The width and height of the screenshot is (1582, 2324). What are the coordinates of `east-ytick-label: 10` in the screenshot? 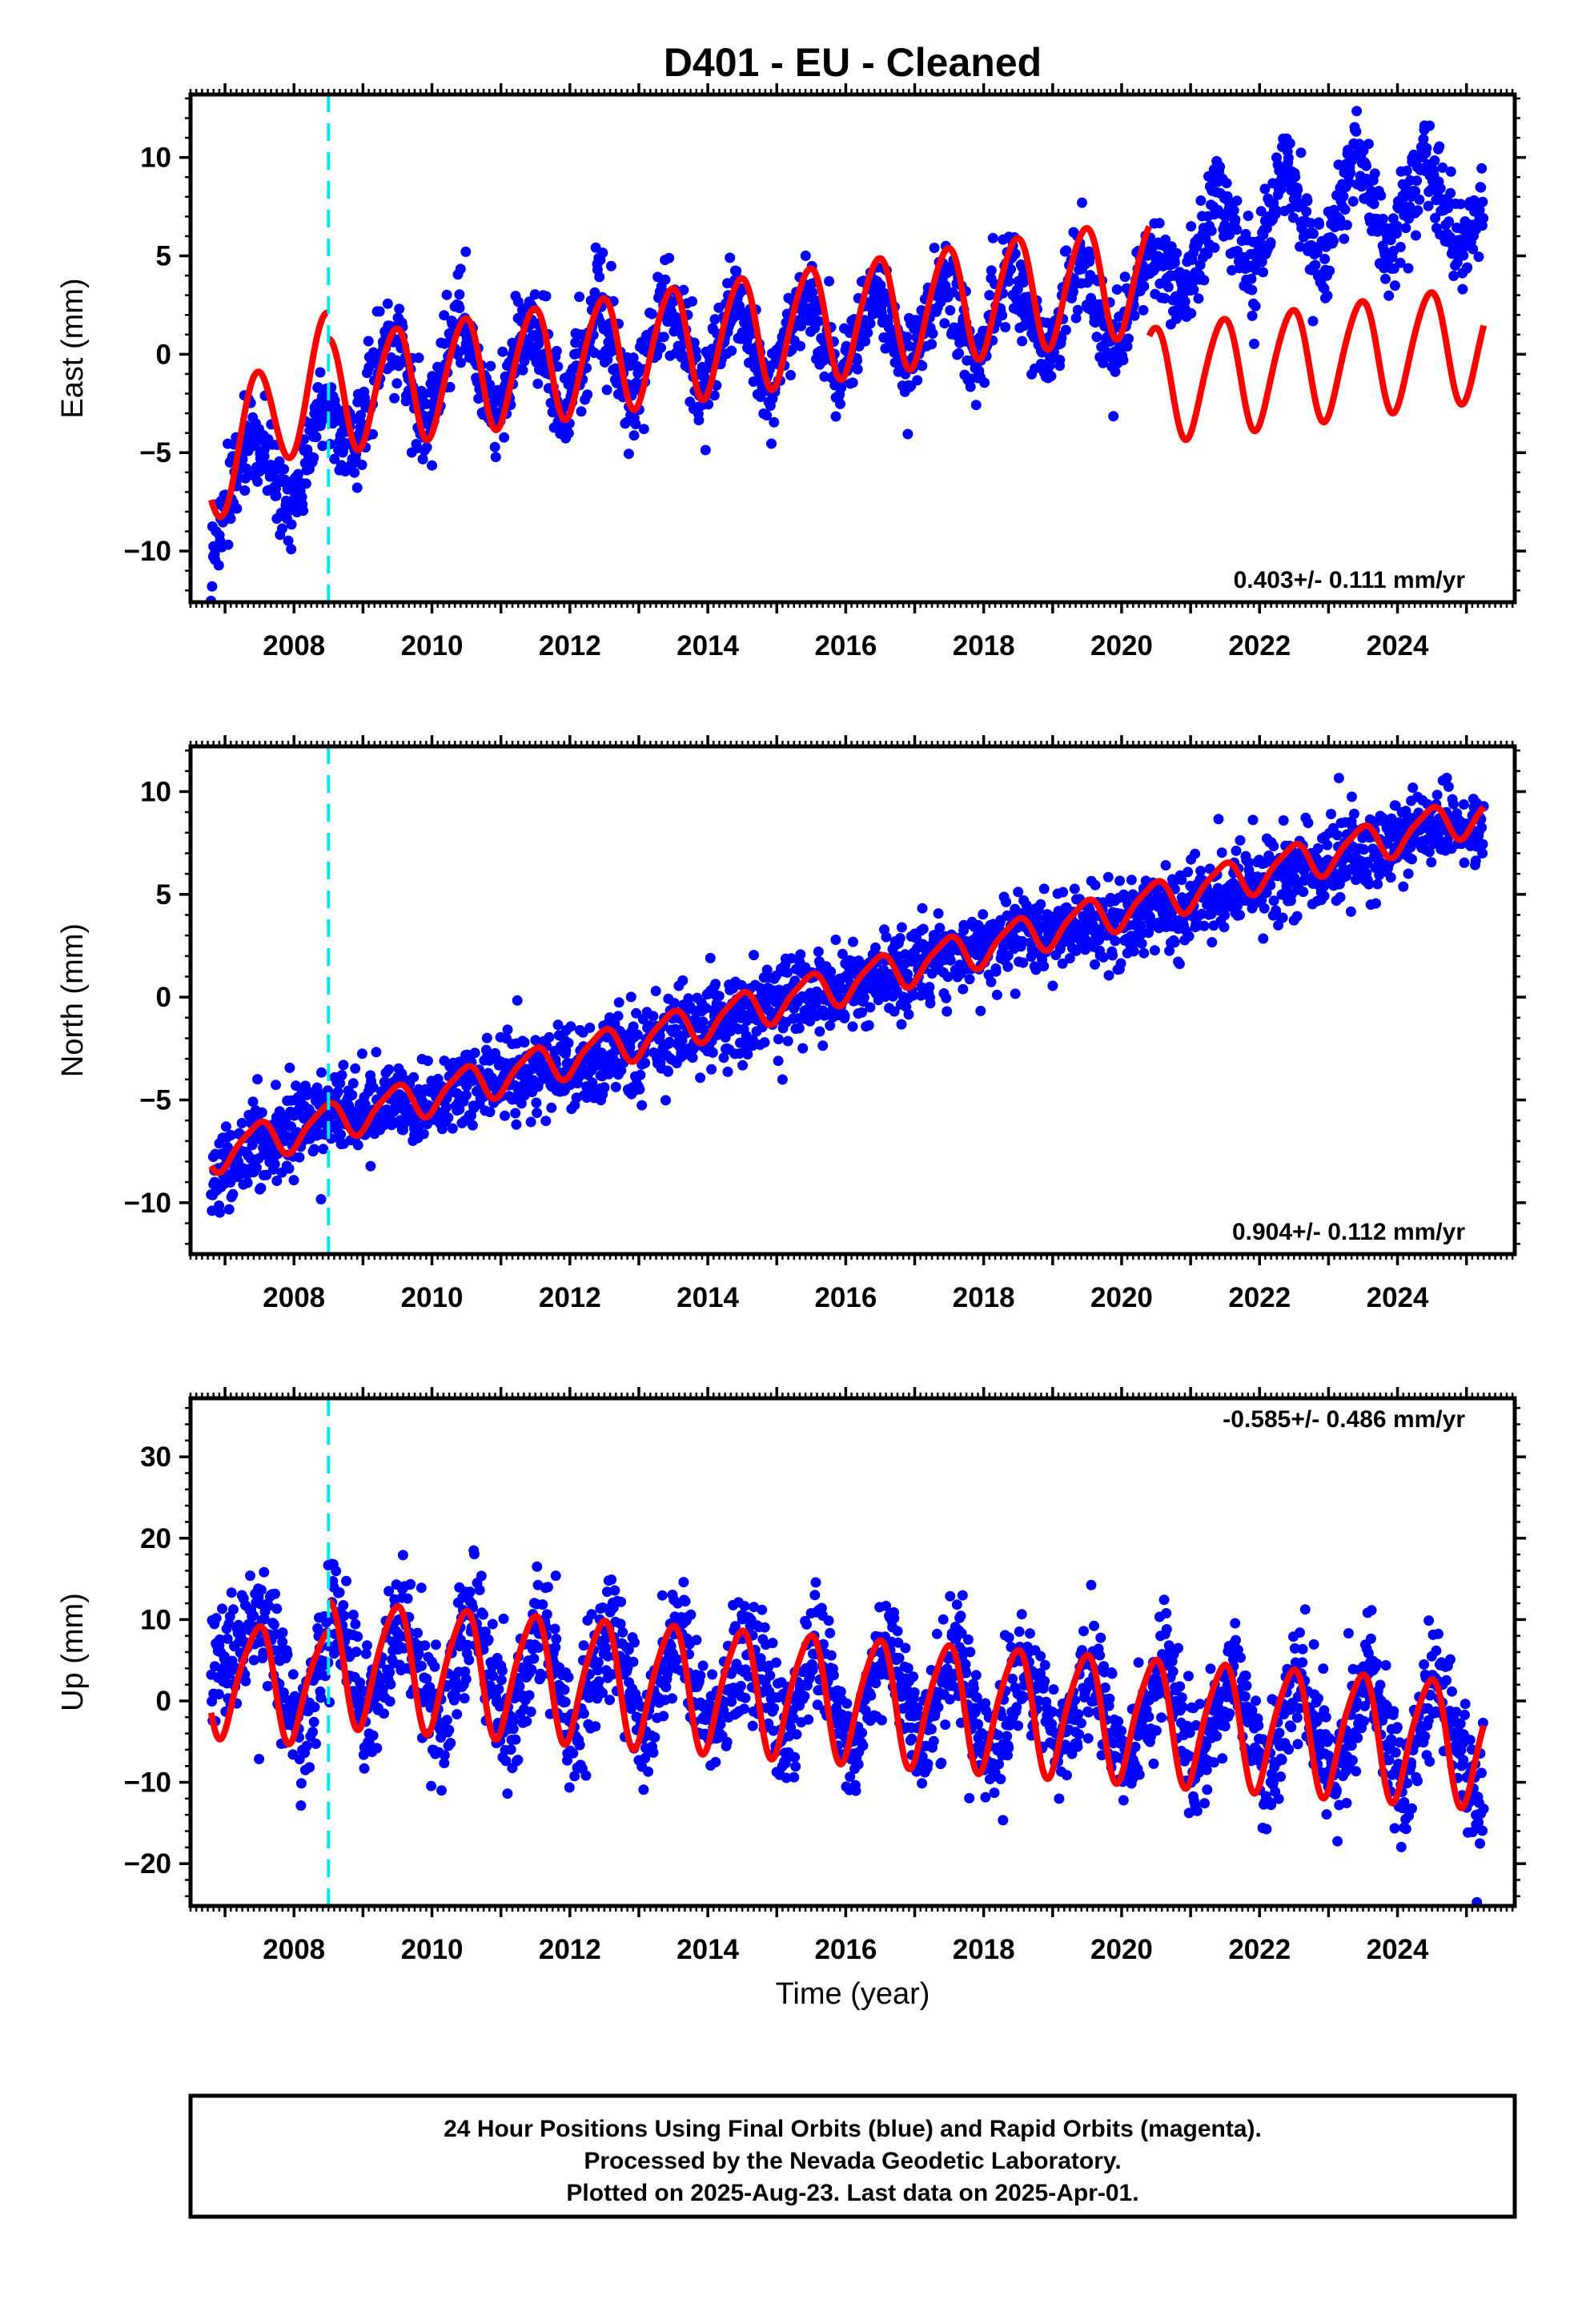 It's located at (155, 158).